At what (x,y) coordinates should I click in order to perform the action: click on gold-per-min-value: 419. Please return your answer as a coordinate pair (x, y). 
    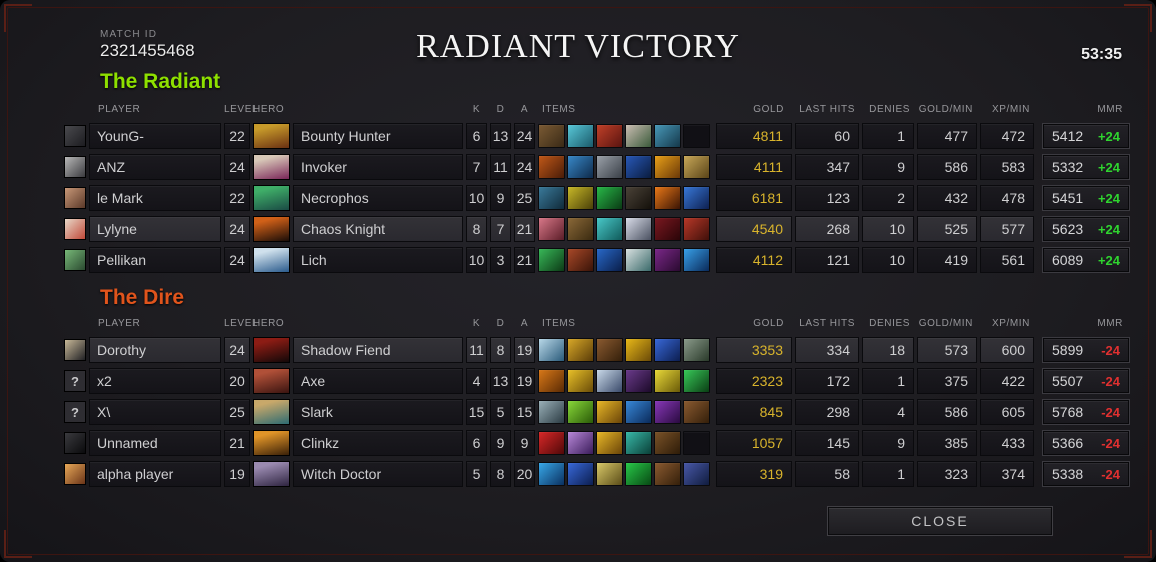
    Looking at the image, I should click on (947, 260).